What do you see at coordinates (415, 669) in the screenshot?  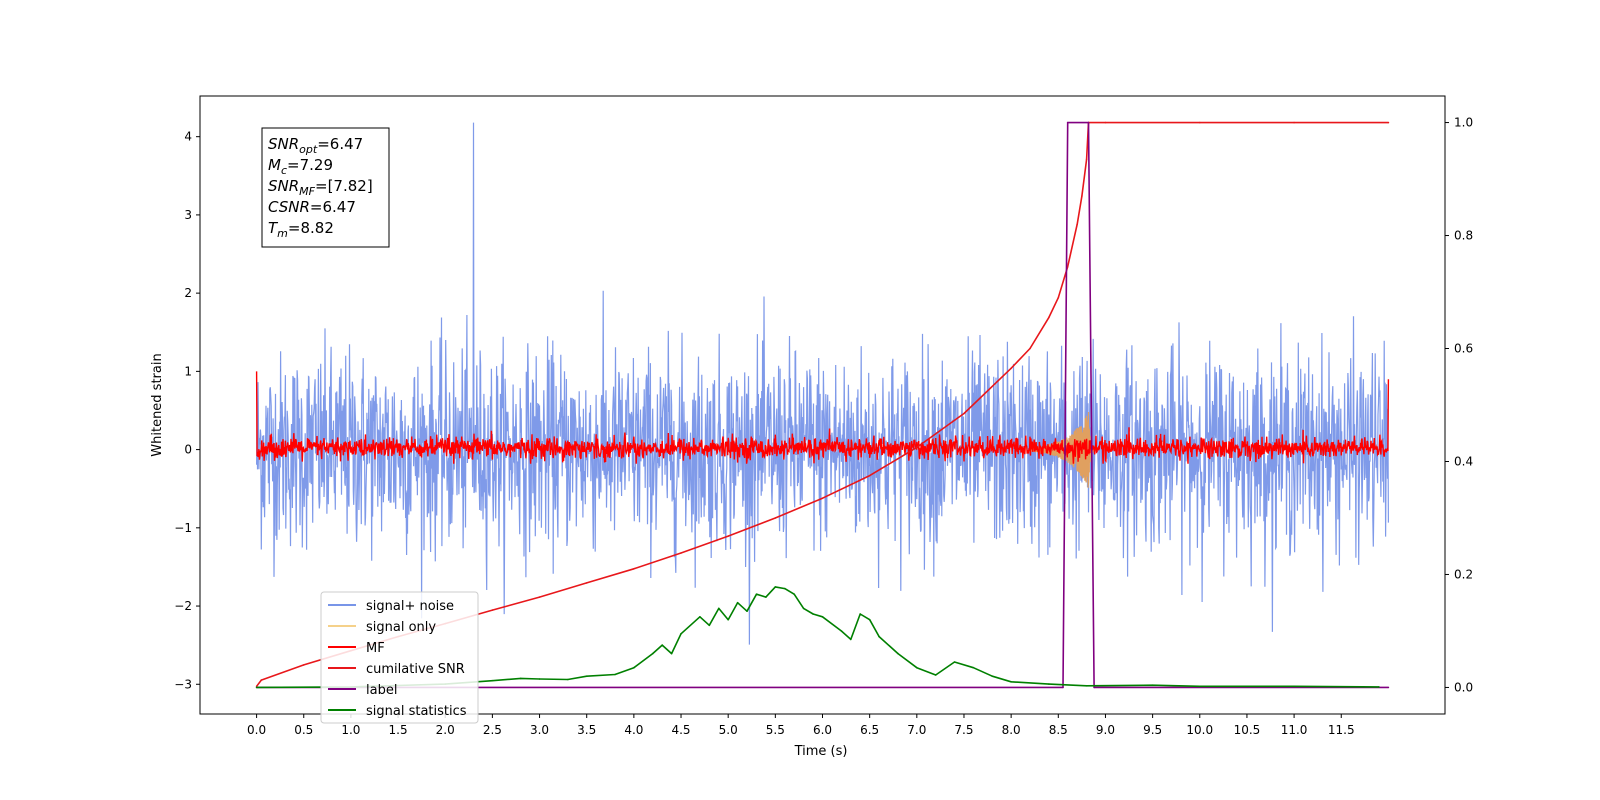 I see `legend-label: cumilative SNR` at bounding box center [415, 669].